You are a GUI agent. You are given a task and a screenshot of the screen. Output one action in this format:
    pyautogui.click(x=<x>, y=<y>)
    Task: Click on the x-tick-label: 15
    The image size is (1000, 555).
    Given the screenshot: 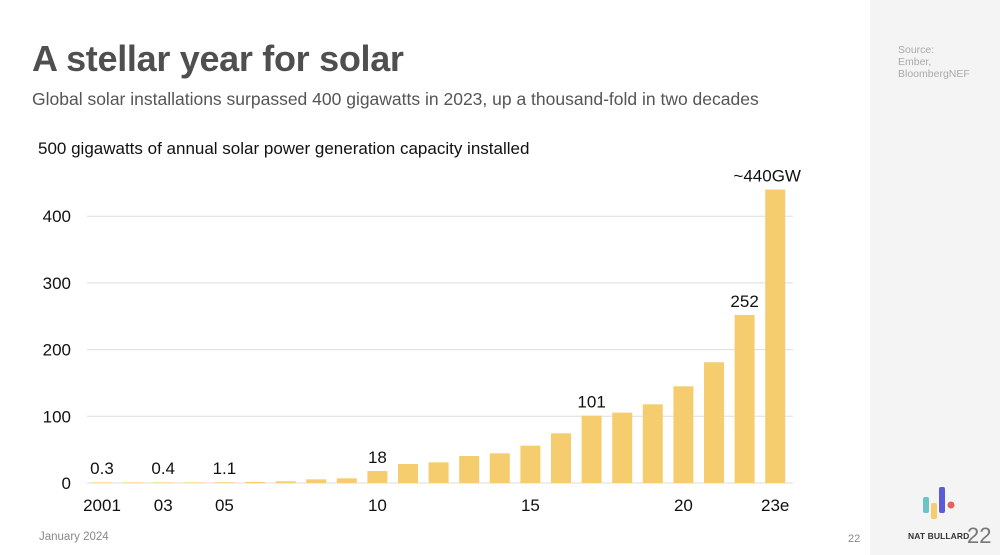 What is the action you would take?
    pyautogui.click(x=530, y=505)
    